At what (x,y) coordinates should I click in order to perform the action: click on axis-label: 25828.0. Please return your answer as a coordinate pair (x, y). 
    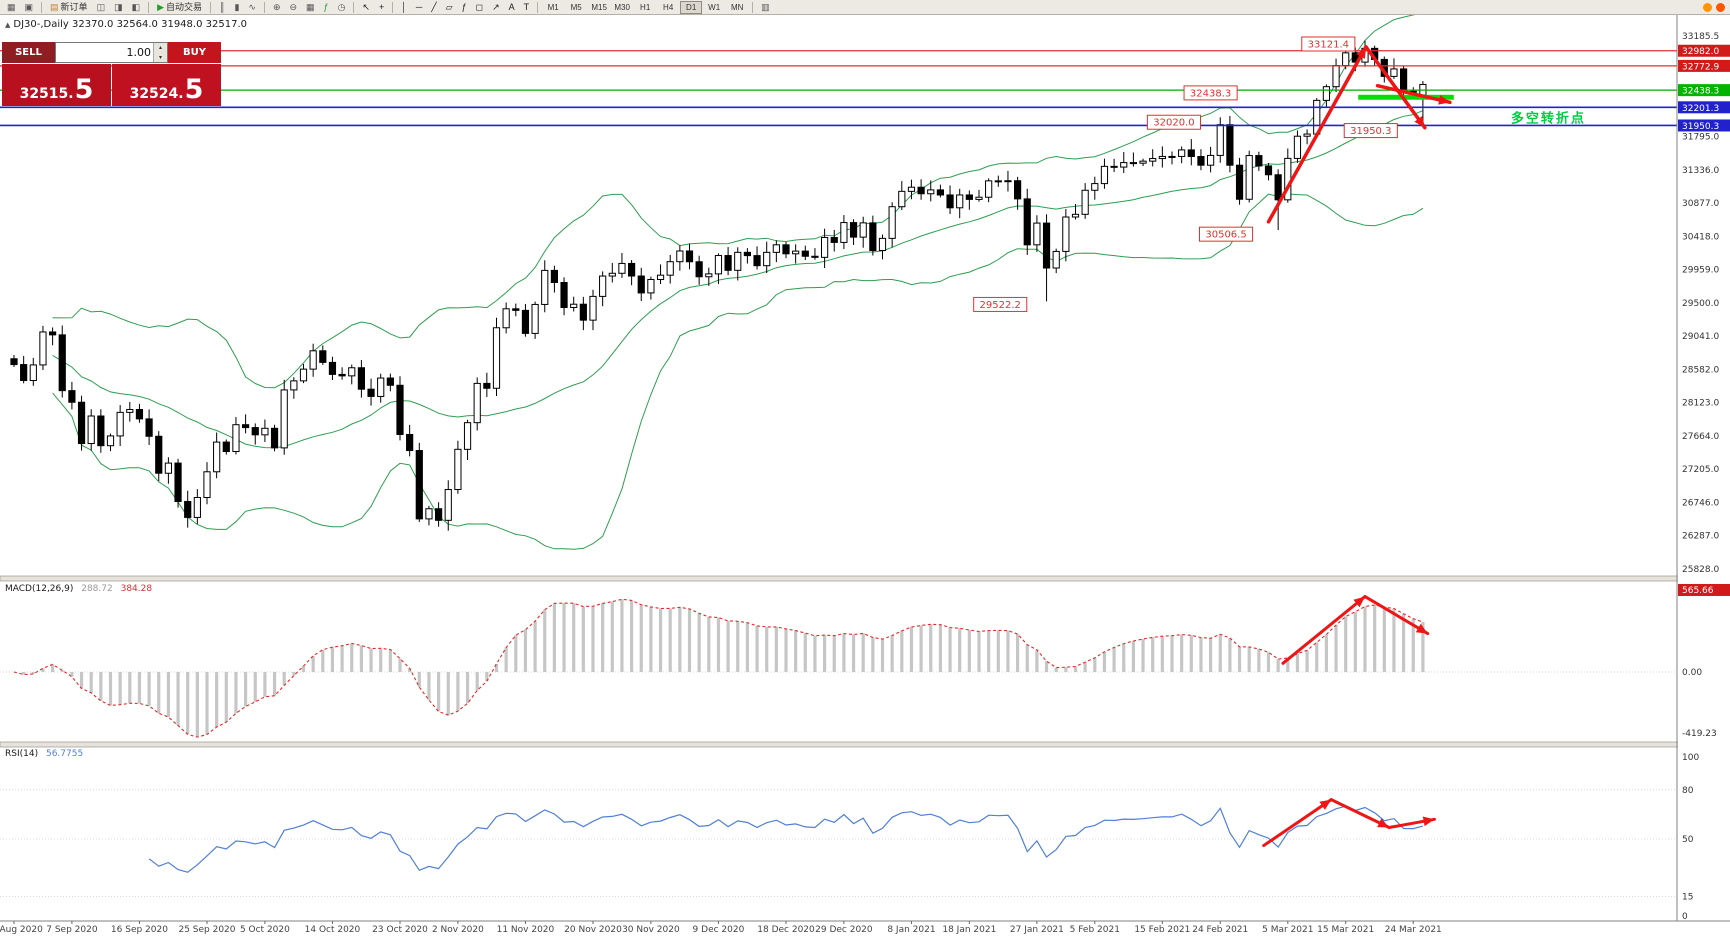
    Looking at the image, I should click on (1700, 570).